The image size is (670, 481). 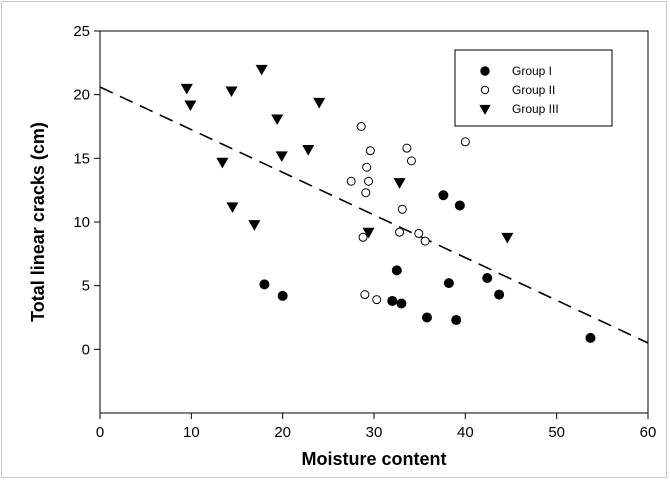 What do you see at coordinates (86, 286) in the screenshot?
I see `y-tick-label: 5` at bounding box center [86, 286].